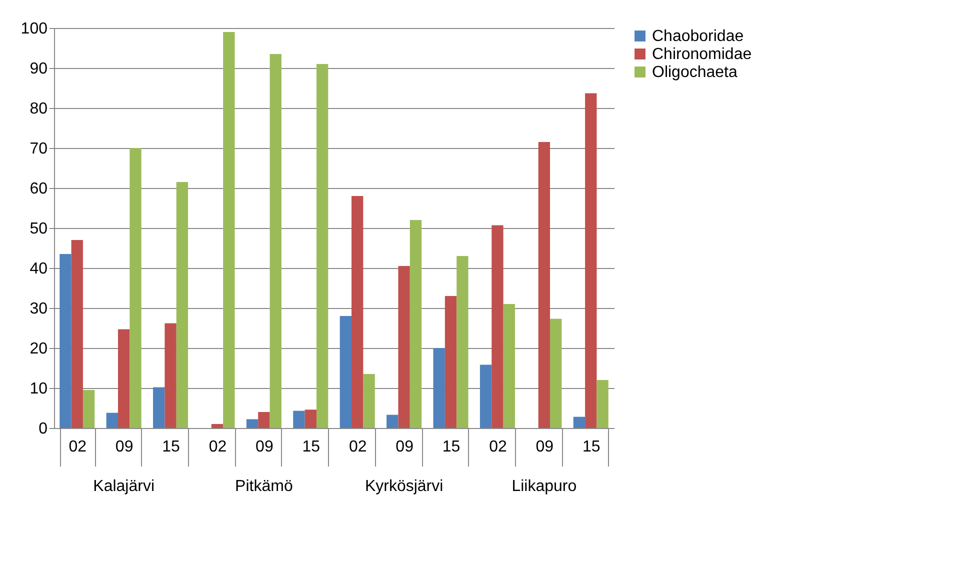  What do you see at coordinates (43, 429) in the screenshot?
I see `y-tick-label: 0` at bounding box center [43, 429].